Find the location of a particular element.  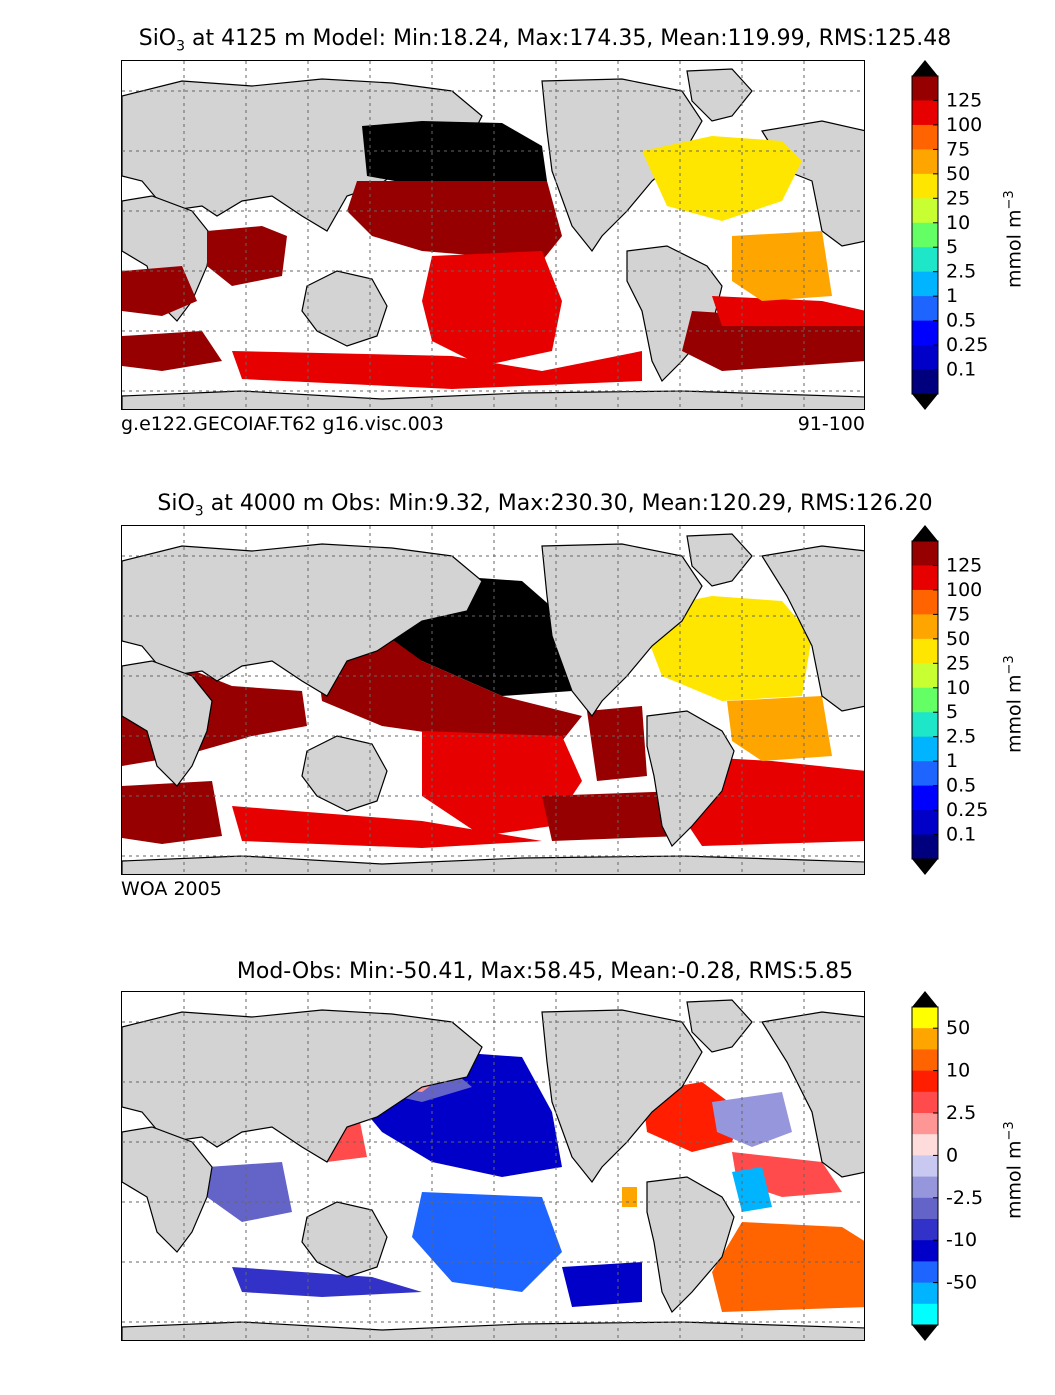

colorbar-tick-label: -50 is located at coordinates (961, 1283).